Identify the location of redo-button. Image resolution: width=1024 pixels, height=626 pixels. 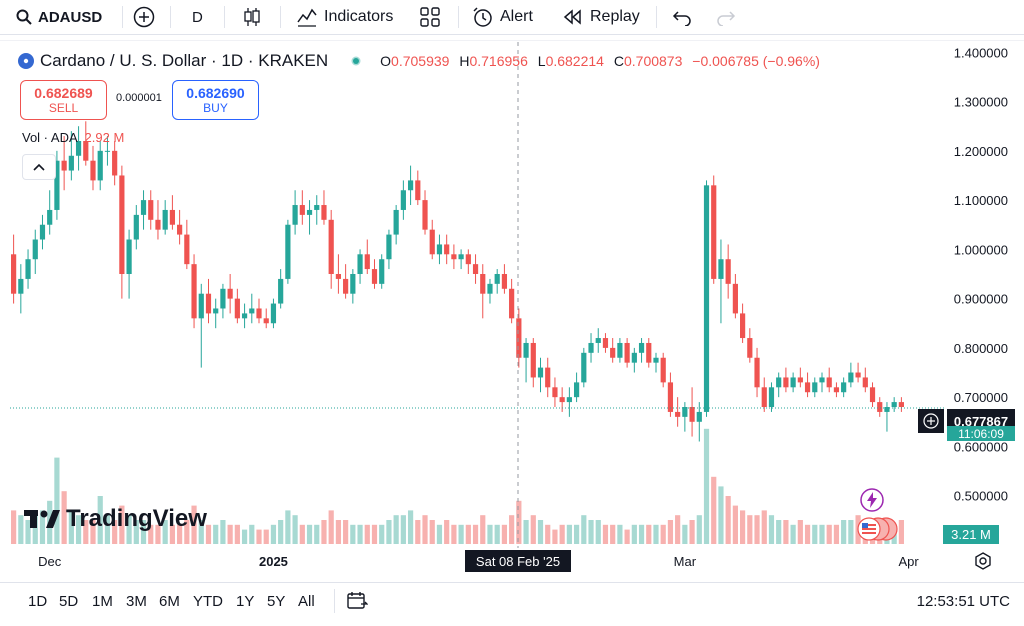
(726, 17).